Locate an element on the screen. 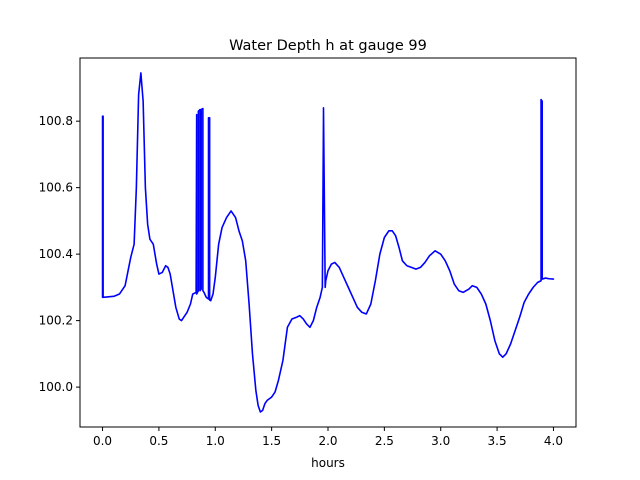 This screenshot has height=480, width=640. x-tick-label: 0.0 is located at coordinates (102, 441).